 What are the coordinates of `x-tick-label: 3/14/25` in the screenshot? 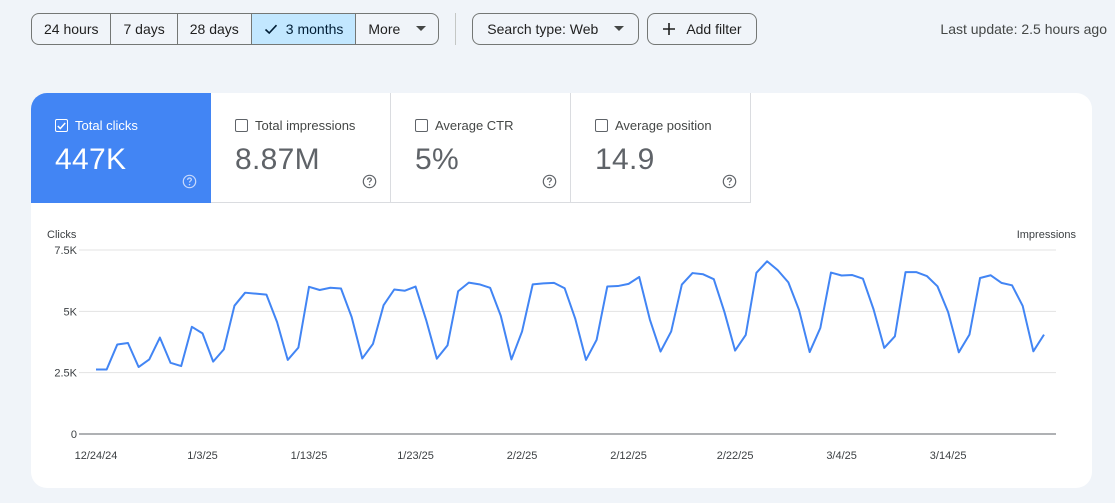 It's located at (948, 456).